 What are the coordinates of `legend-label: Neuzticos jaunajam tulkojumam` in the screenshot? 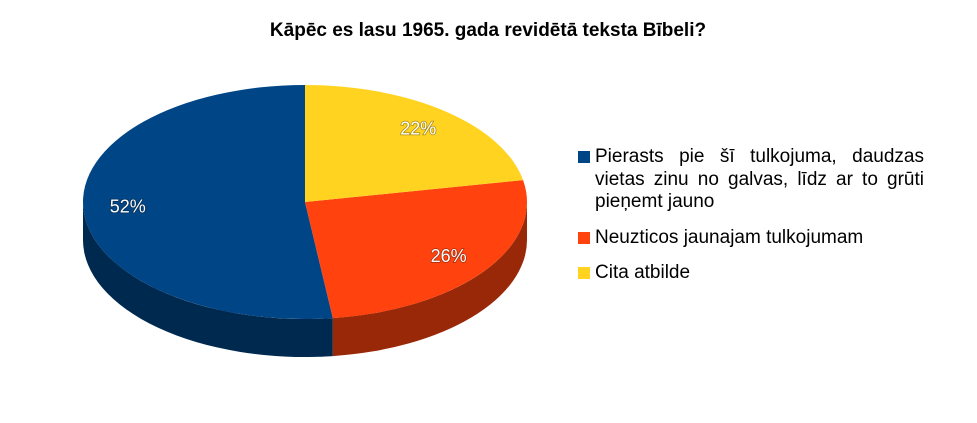 It's located at (729, 237).